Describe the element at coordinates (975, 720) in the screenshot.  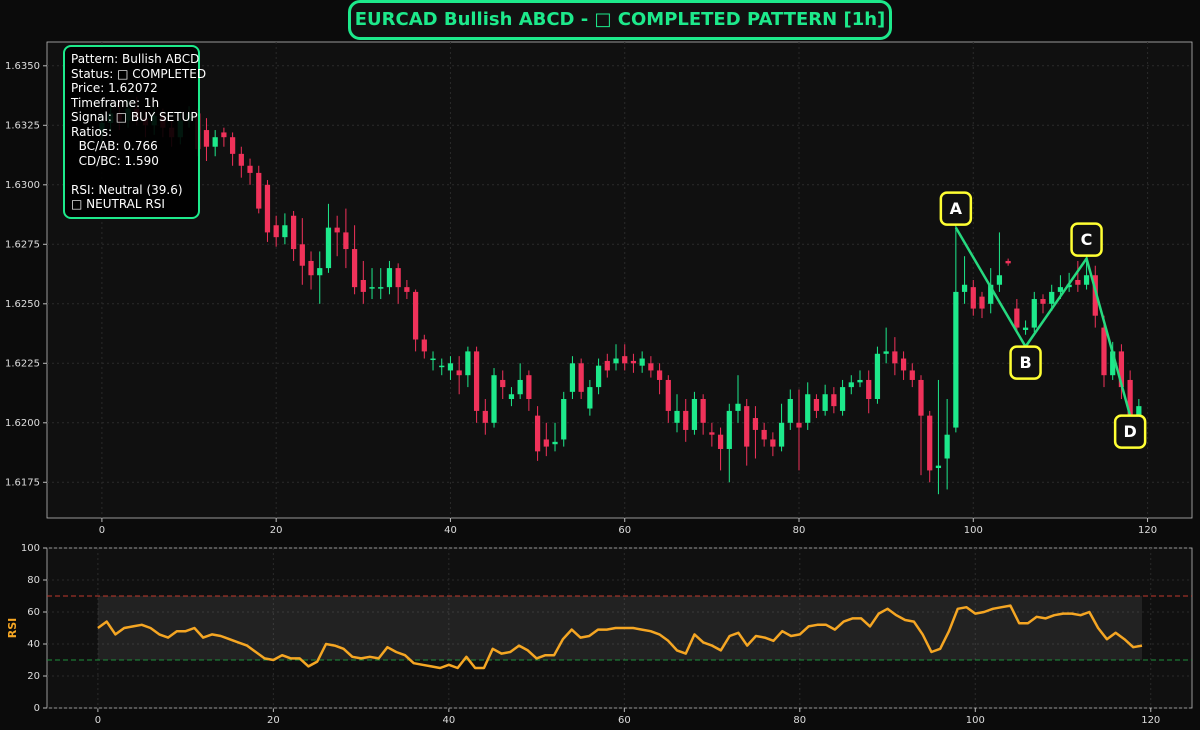
I see `x-tick-label: 100` at that location.